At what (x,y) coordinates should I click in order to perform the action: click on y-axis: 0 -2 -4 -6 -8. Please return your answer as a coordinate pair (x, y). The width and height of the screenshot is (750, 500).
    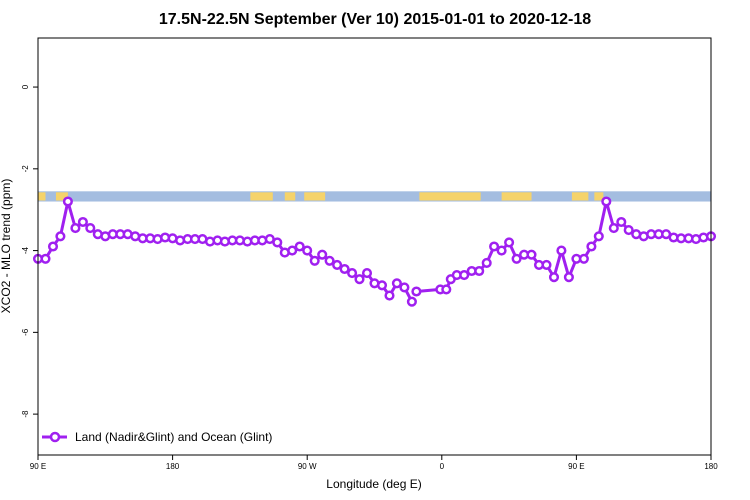
    Looking at the image, I should click on (29, 251).